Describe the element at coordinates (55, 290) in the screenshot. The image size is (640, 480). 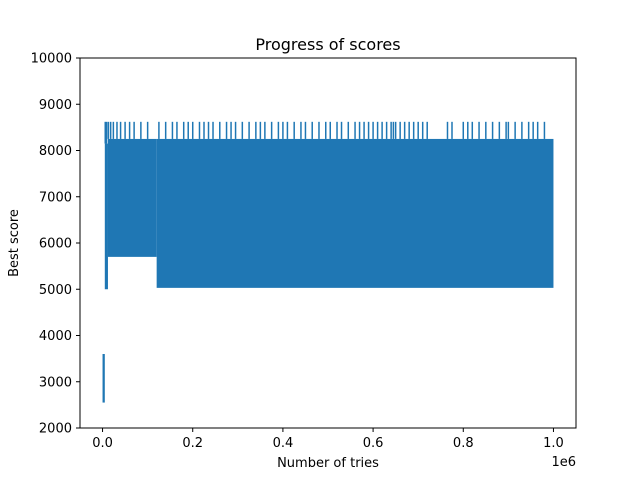
I see `y-tick-label: 5000` at that location.